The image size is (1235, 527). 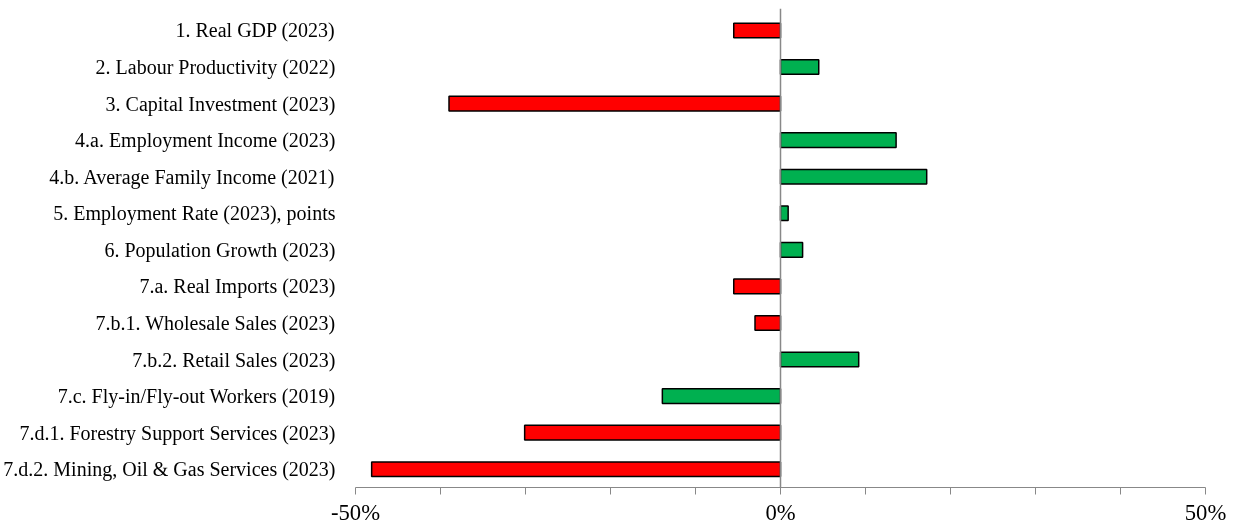 I want to click on y-tick-label: 2. Labour Productivity (2022), so click(x=215, y=67).